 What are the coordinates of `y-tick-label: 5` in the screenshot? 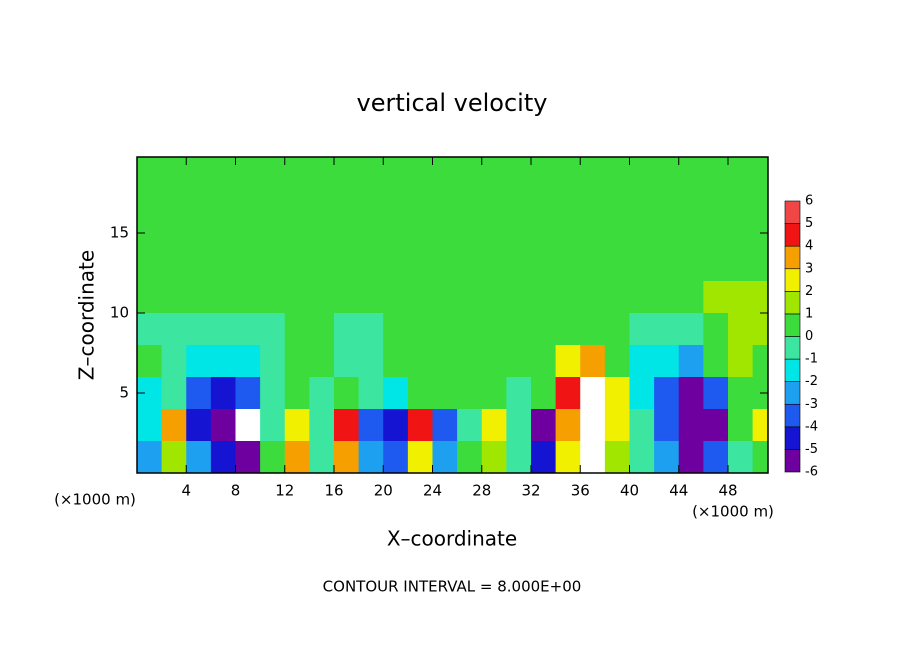 It's located at (124, 393).